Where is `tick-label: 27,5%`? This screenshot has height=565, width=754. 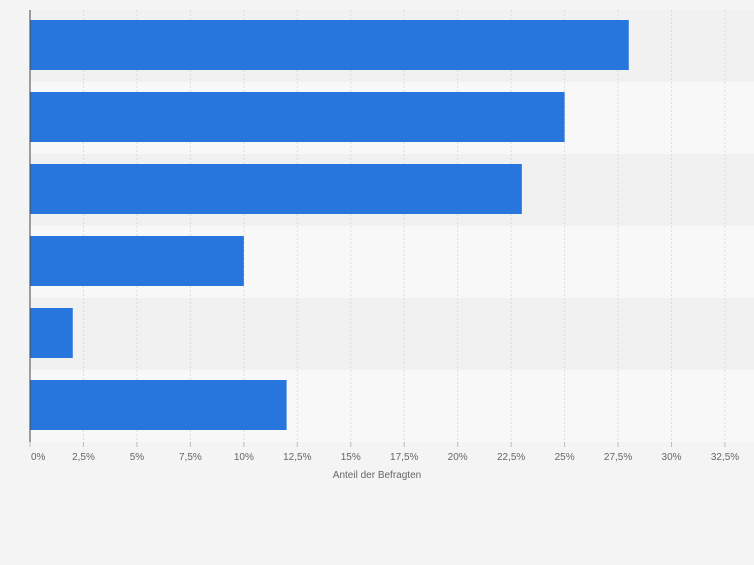 tick-label: 27,5% is located at coordinates (618, 457).